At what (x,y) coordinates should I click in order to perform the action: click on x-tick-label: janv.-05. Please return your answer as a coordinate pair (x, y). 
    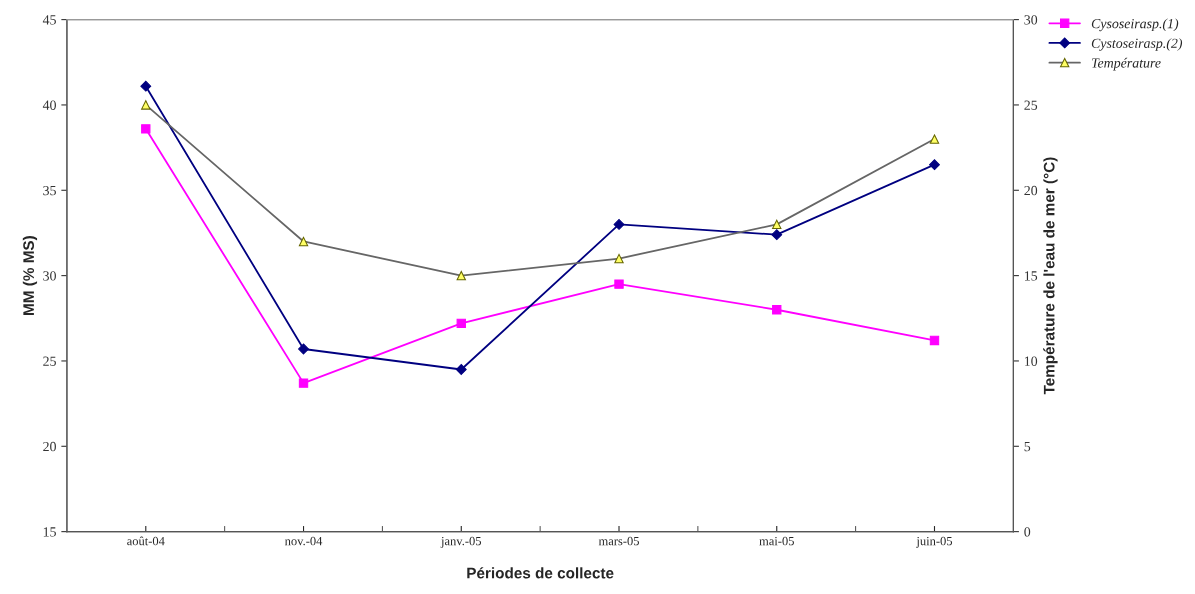
    Looking at the image, I should click on (461, 542).